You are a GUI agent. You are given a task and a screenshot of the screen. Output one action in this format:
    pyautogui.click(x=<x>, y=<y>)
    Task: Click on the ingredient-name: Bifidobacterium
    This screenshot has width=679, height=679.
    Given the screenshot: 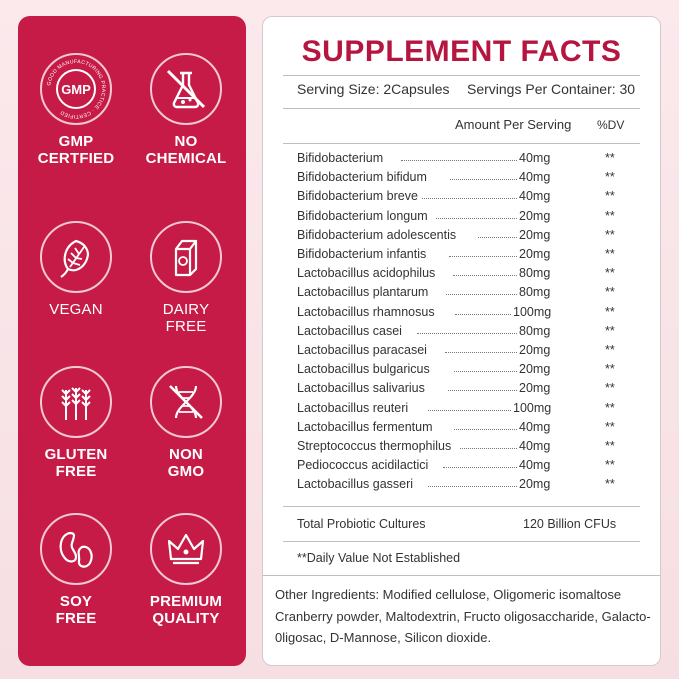 What is the action you would take?
    pyautogui.click(x=340, y=158)
    